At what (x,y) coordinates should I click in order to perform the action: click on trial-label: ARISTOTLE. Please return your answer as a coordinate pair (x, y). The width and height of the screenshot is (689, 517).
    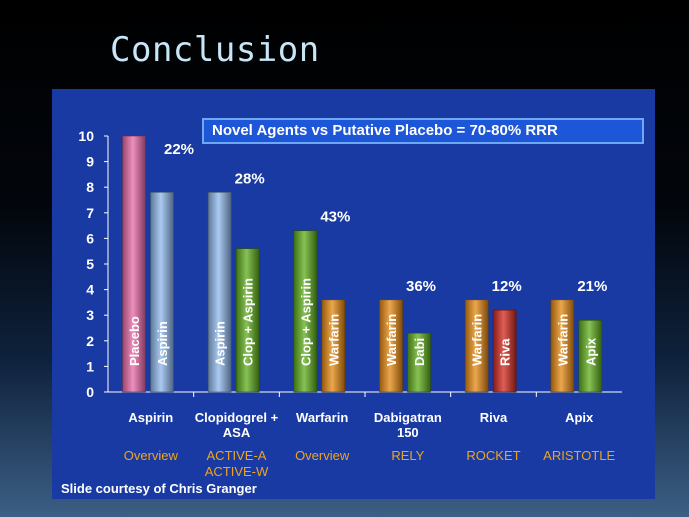
    Looking at the image, I should click on (579, 455).